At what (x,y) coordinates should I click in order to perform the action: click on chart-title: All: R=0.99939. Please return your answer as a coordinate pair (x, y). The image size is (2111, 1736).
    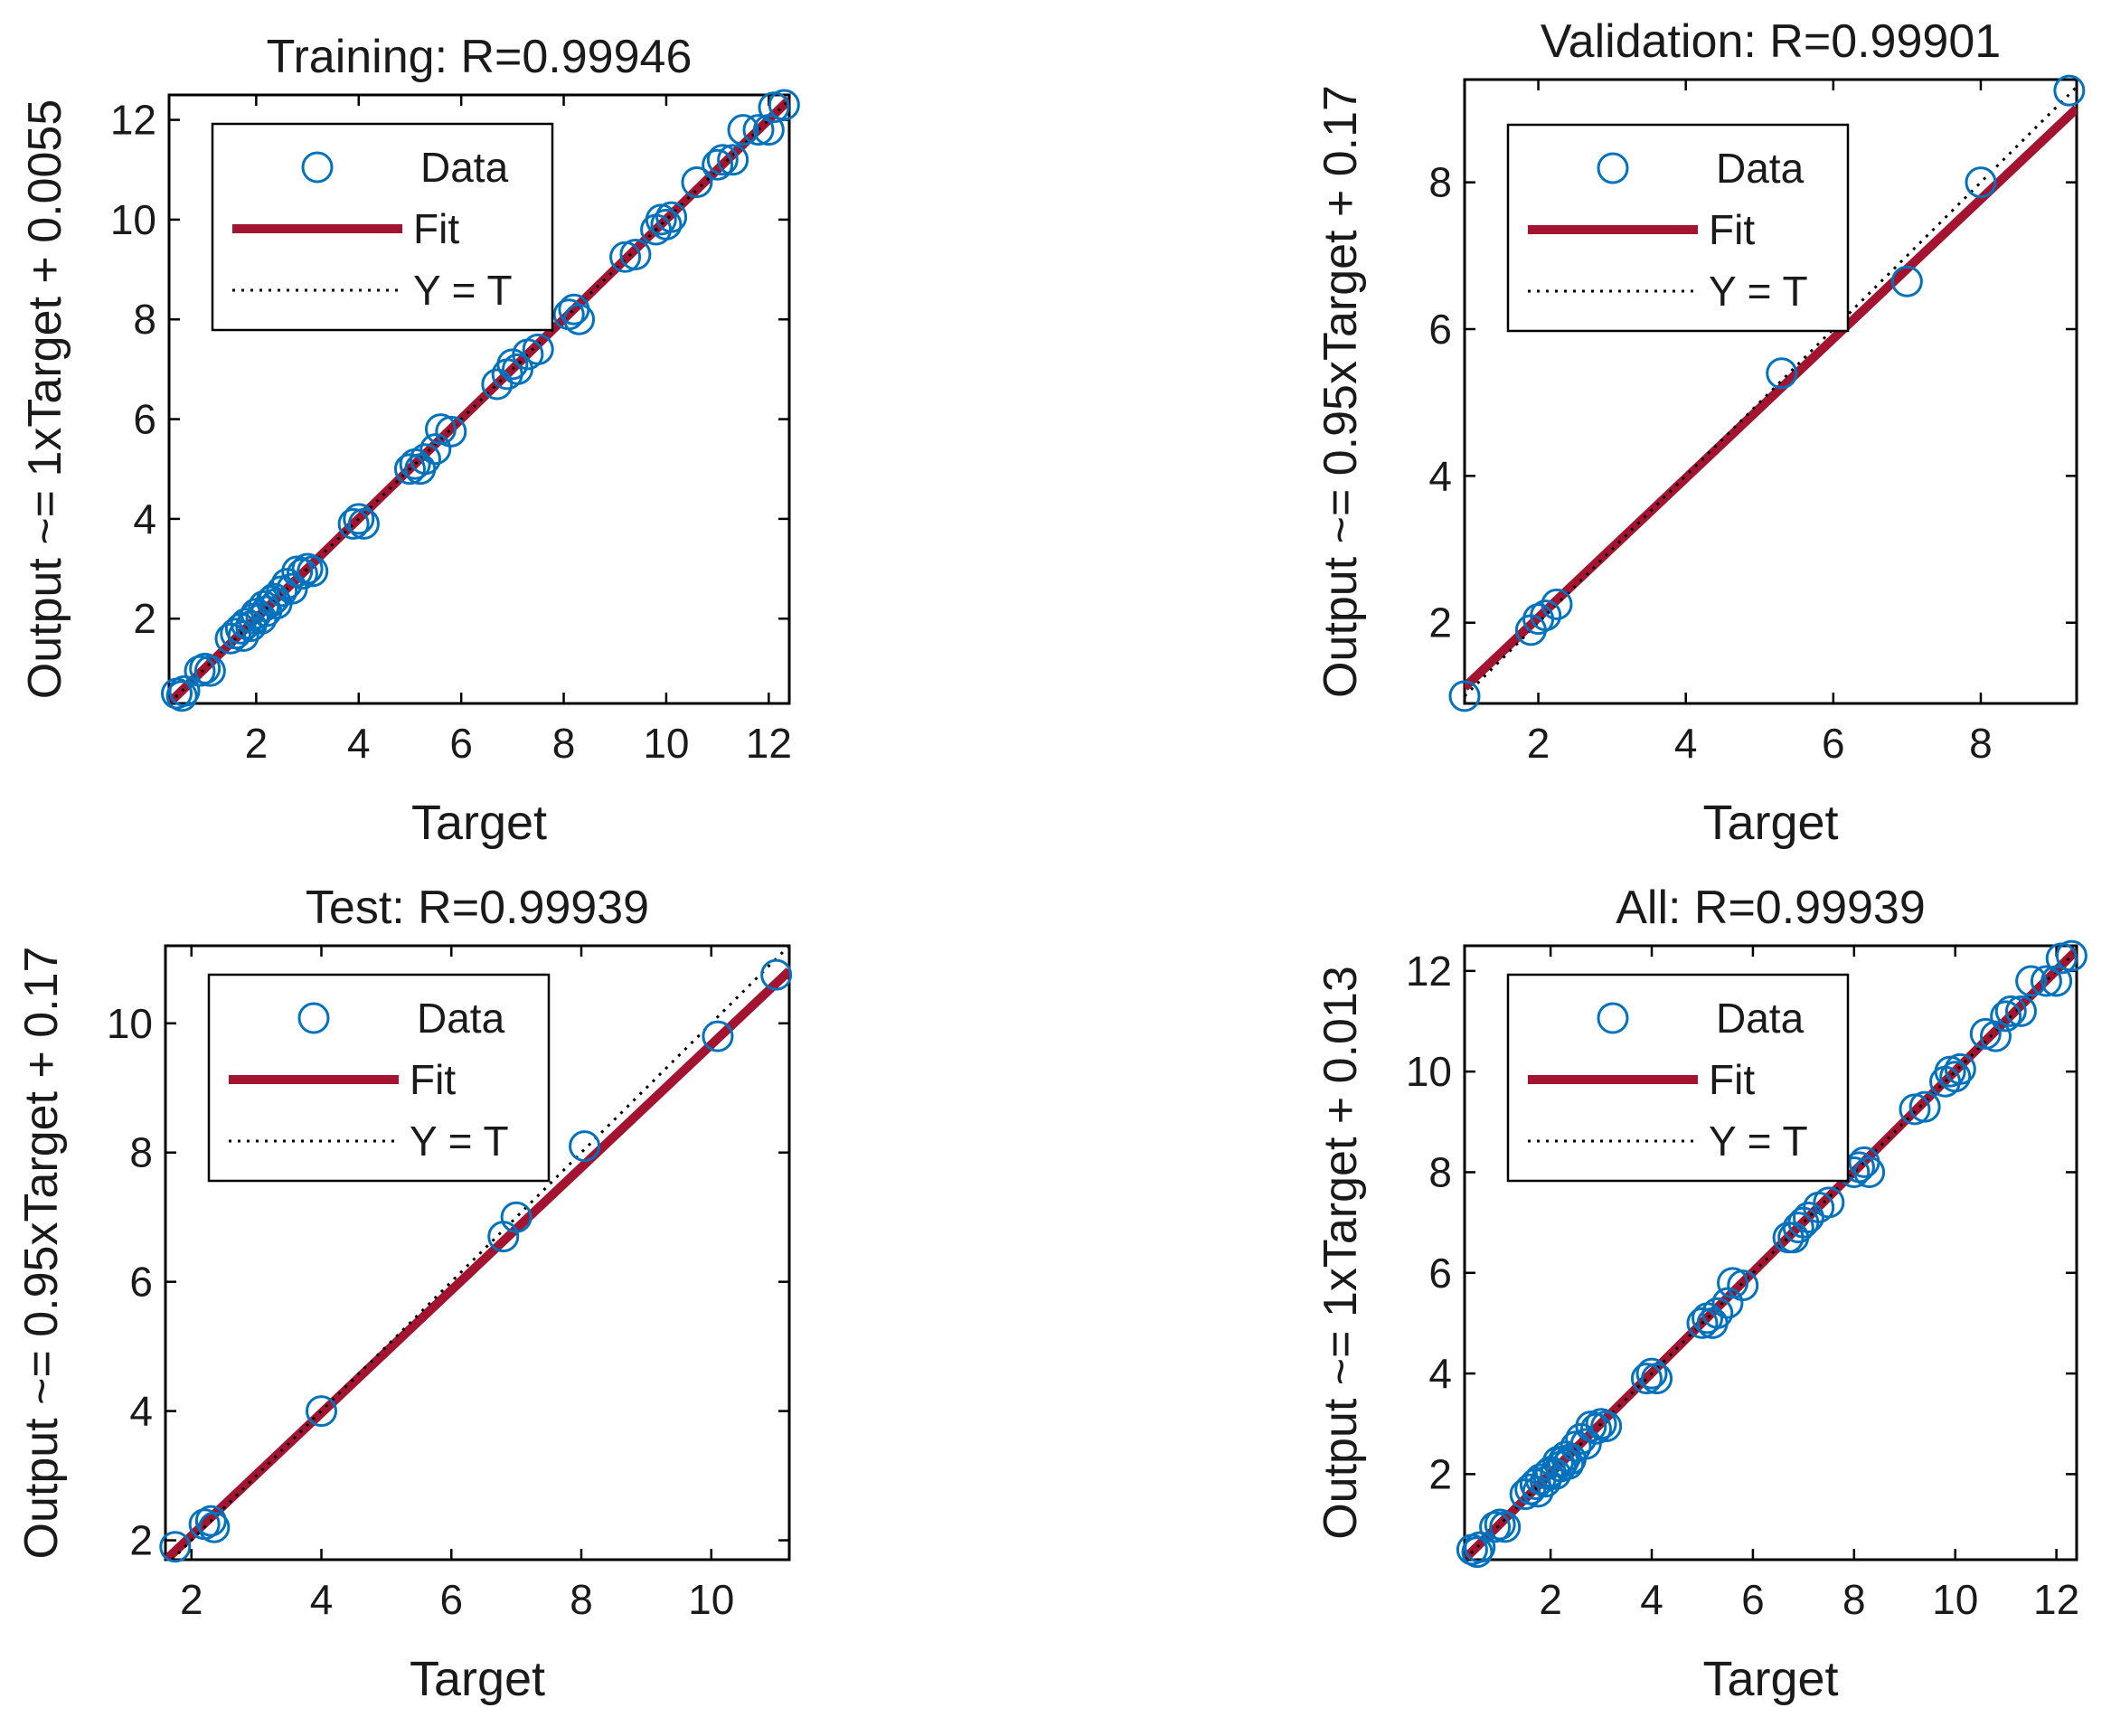
    Looking at the image, I should click on (1771, 908).